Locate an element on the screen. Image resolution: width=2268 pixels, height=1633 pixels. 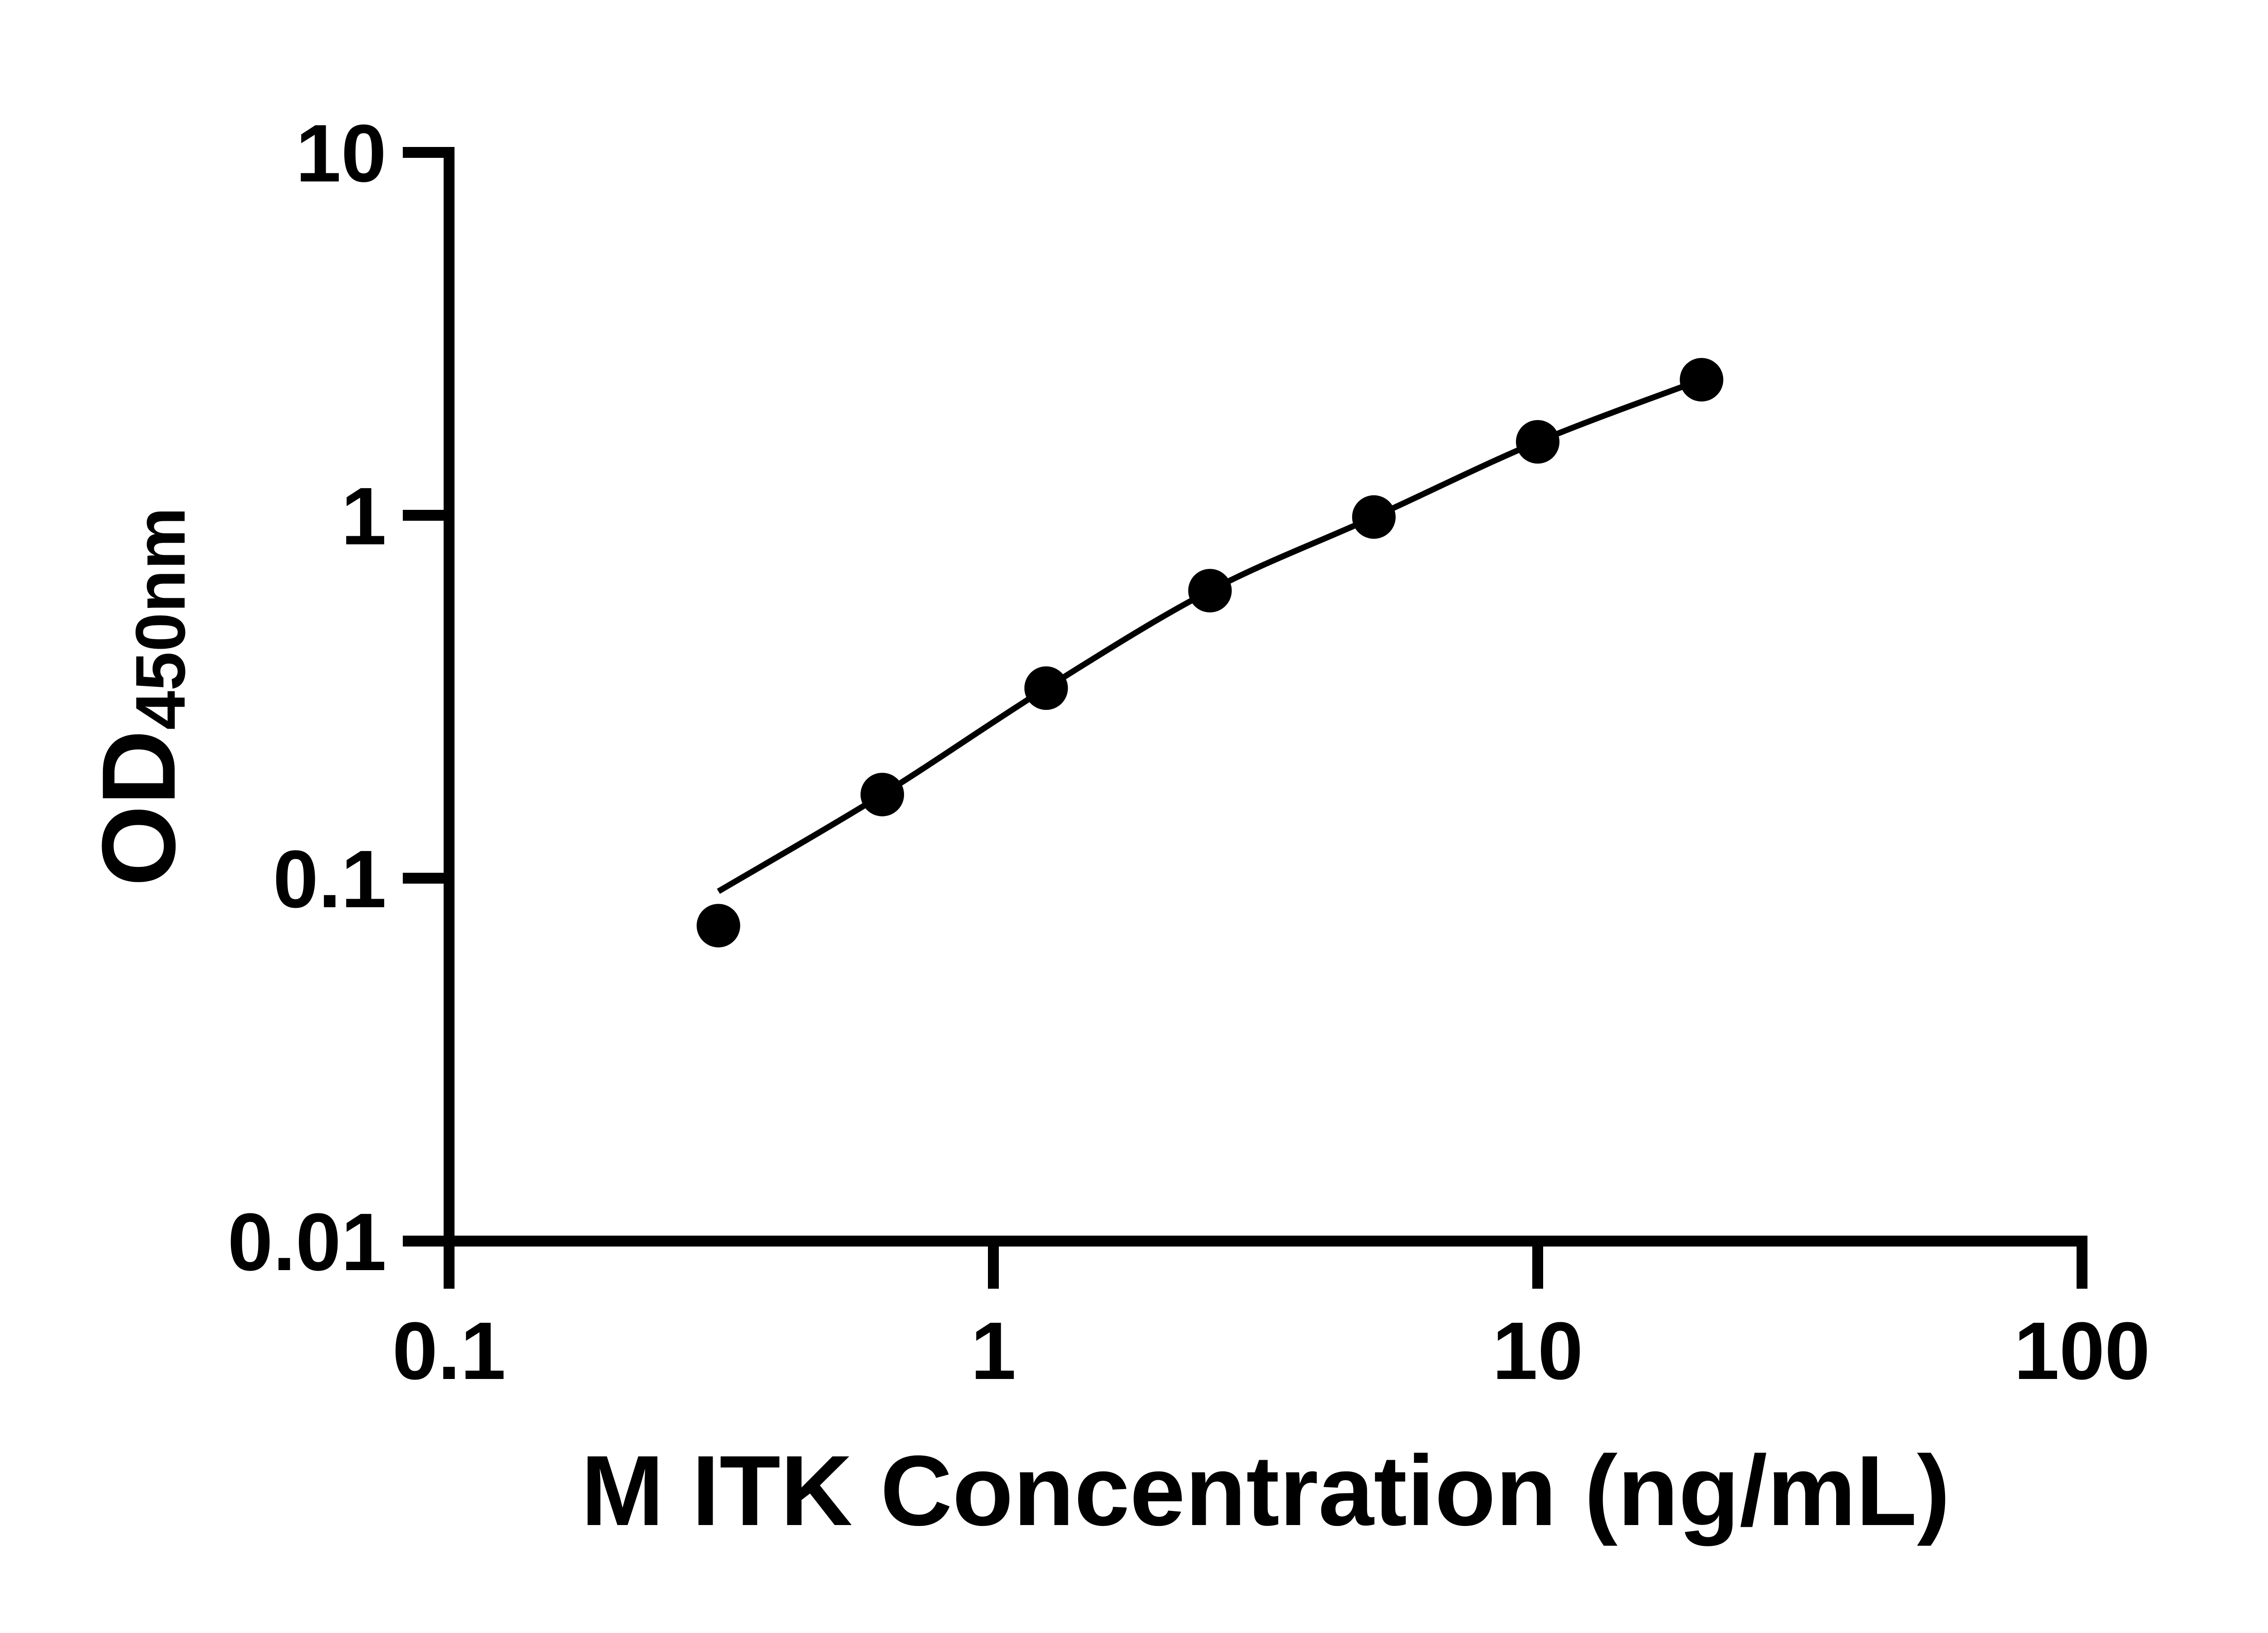
x-tick-label: 10 is located at coordinates (1537, 1351).